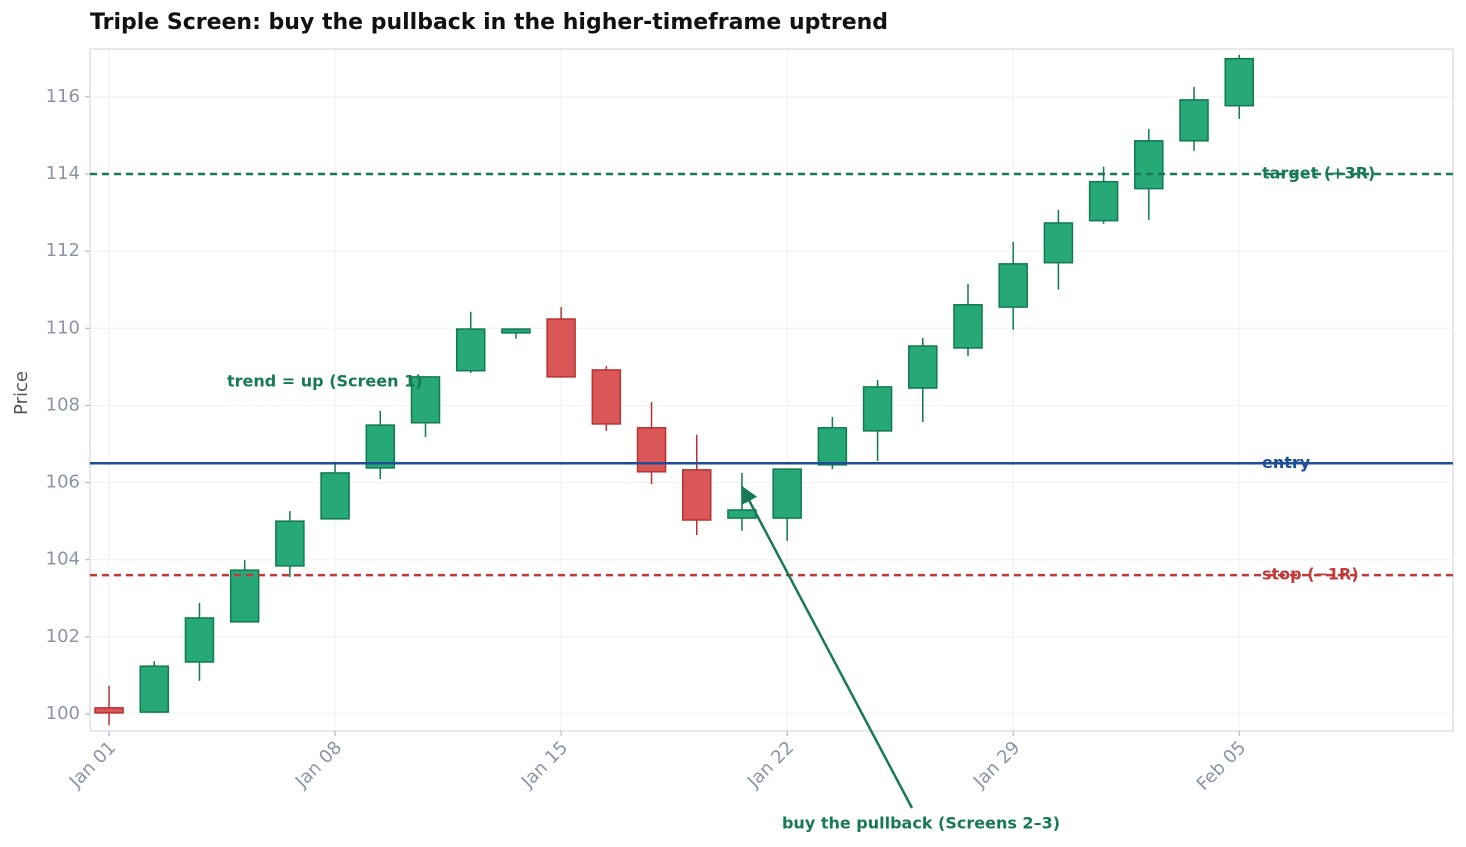 This screenshot has width=1466, height=847. Describe the element at coordinates (21, 393) in the screenshot. I see `y-axis-label: Price` at that location.